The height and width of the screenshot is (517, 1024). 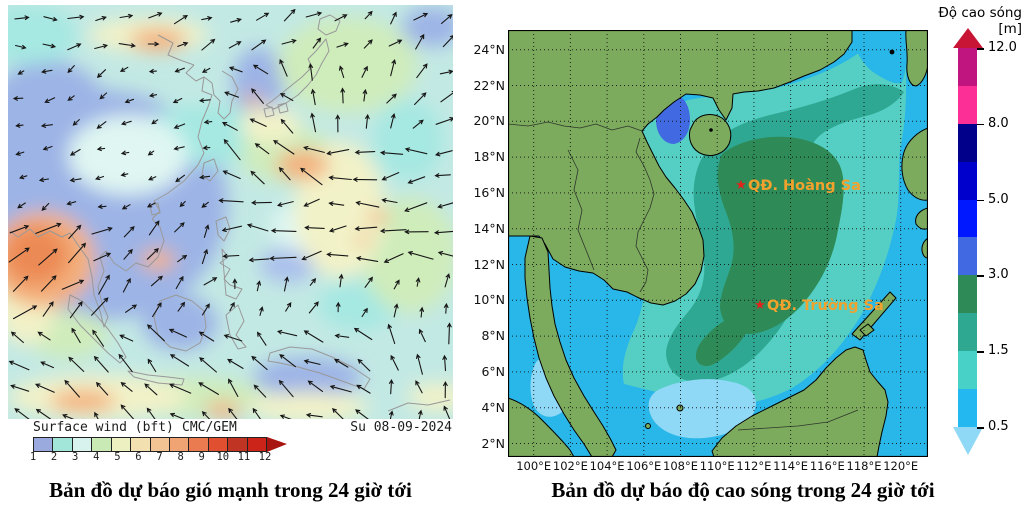 I want to click on island-label: QĐ. Trường Sa, so click(x=825, y=306).